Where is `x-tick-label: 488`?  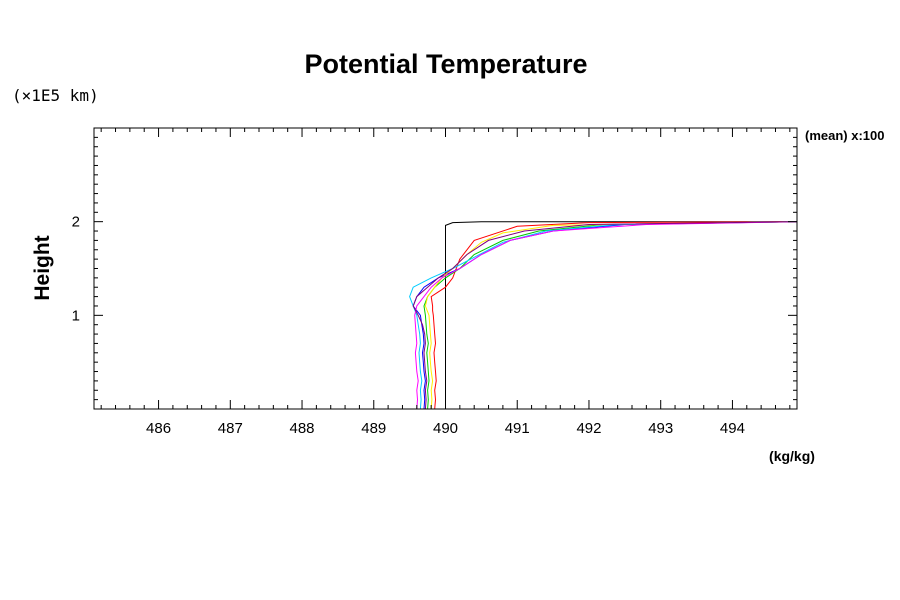 x-tick-label: 488 is located at coordinates (302, 428).